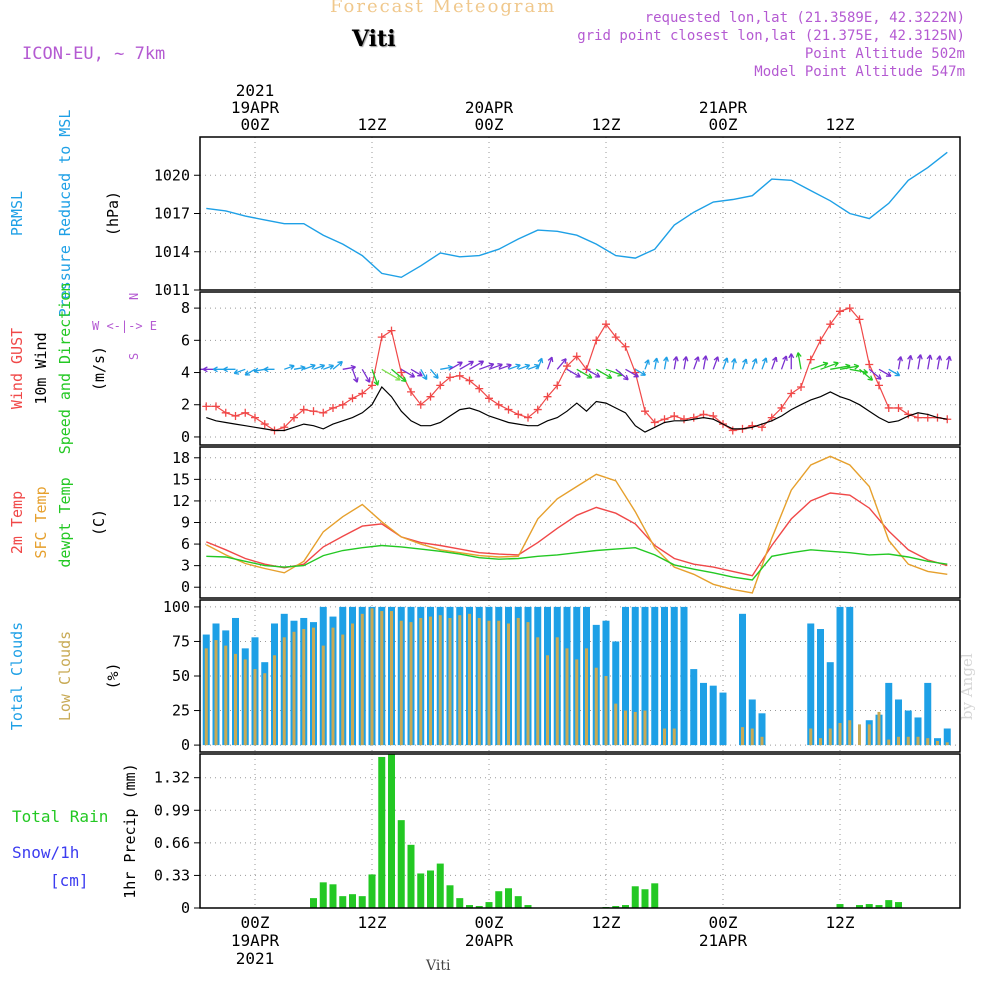  I want to click on time-label-bottom: 00Z, so click(723, 922).